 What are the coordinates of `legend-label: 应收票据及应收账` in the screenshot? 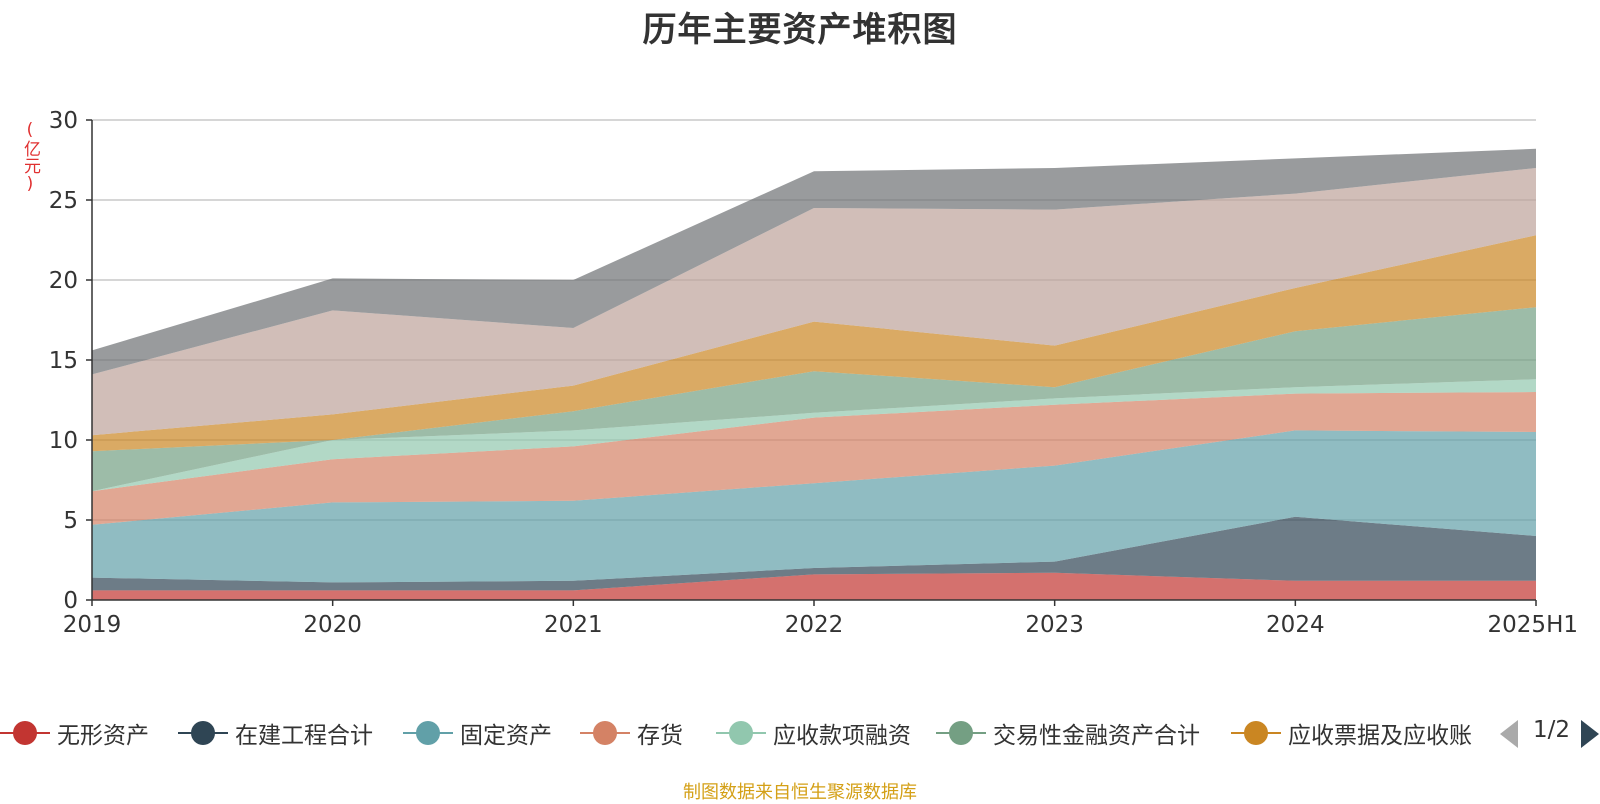 It's located at (1380, 736).